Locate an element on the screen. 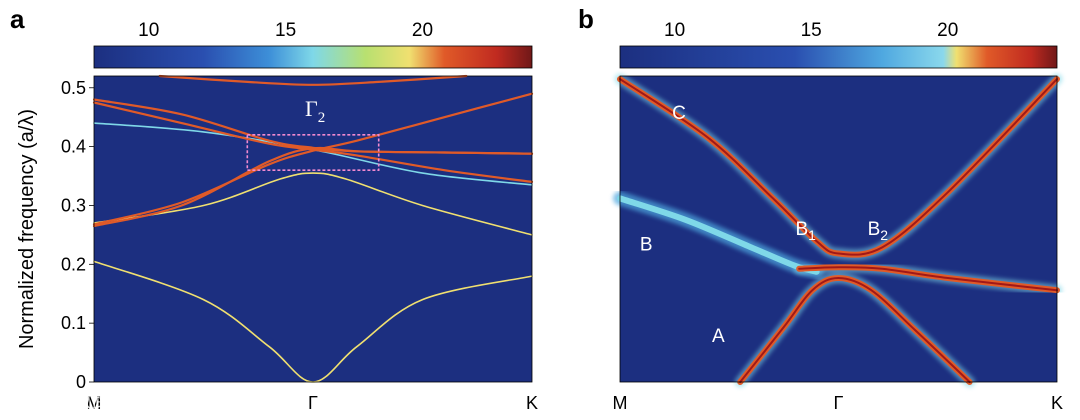  panel-b-label: b is located at coordinates (586, 19).